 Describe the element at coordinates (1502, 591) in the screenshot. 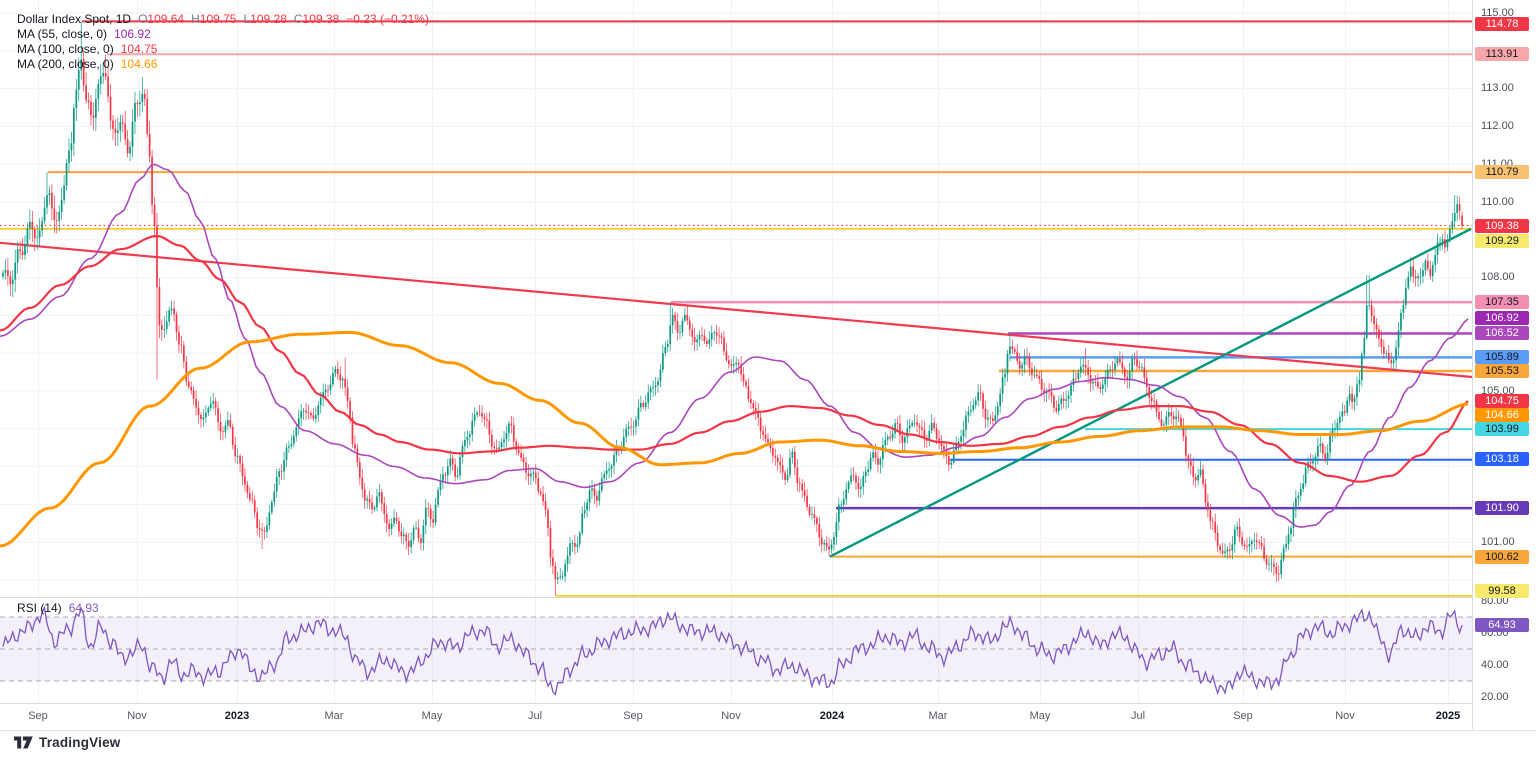

I see `price-level-label: 99.58` at that location.